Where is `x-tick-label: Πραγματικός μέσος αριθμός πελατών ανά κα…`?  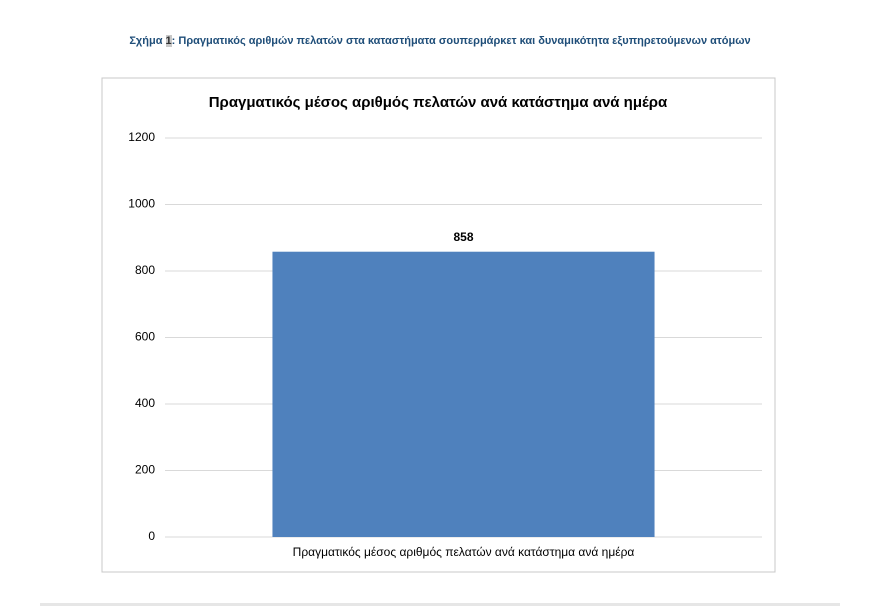 x-tick-label: Πραγματικός μέσος αριθμός πελατών ανά κα… is located at coordinates (464, 552).